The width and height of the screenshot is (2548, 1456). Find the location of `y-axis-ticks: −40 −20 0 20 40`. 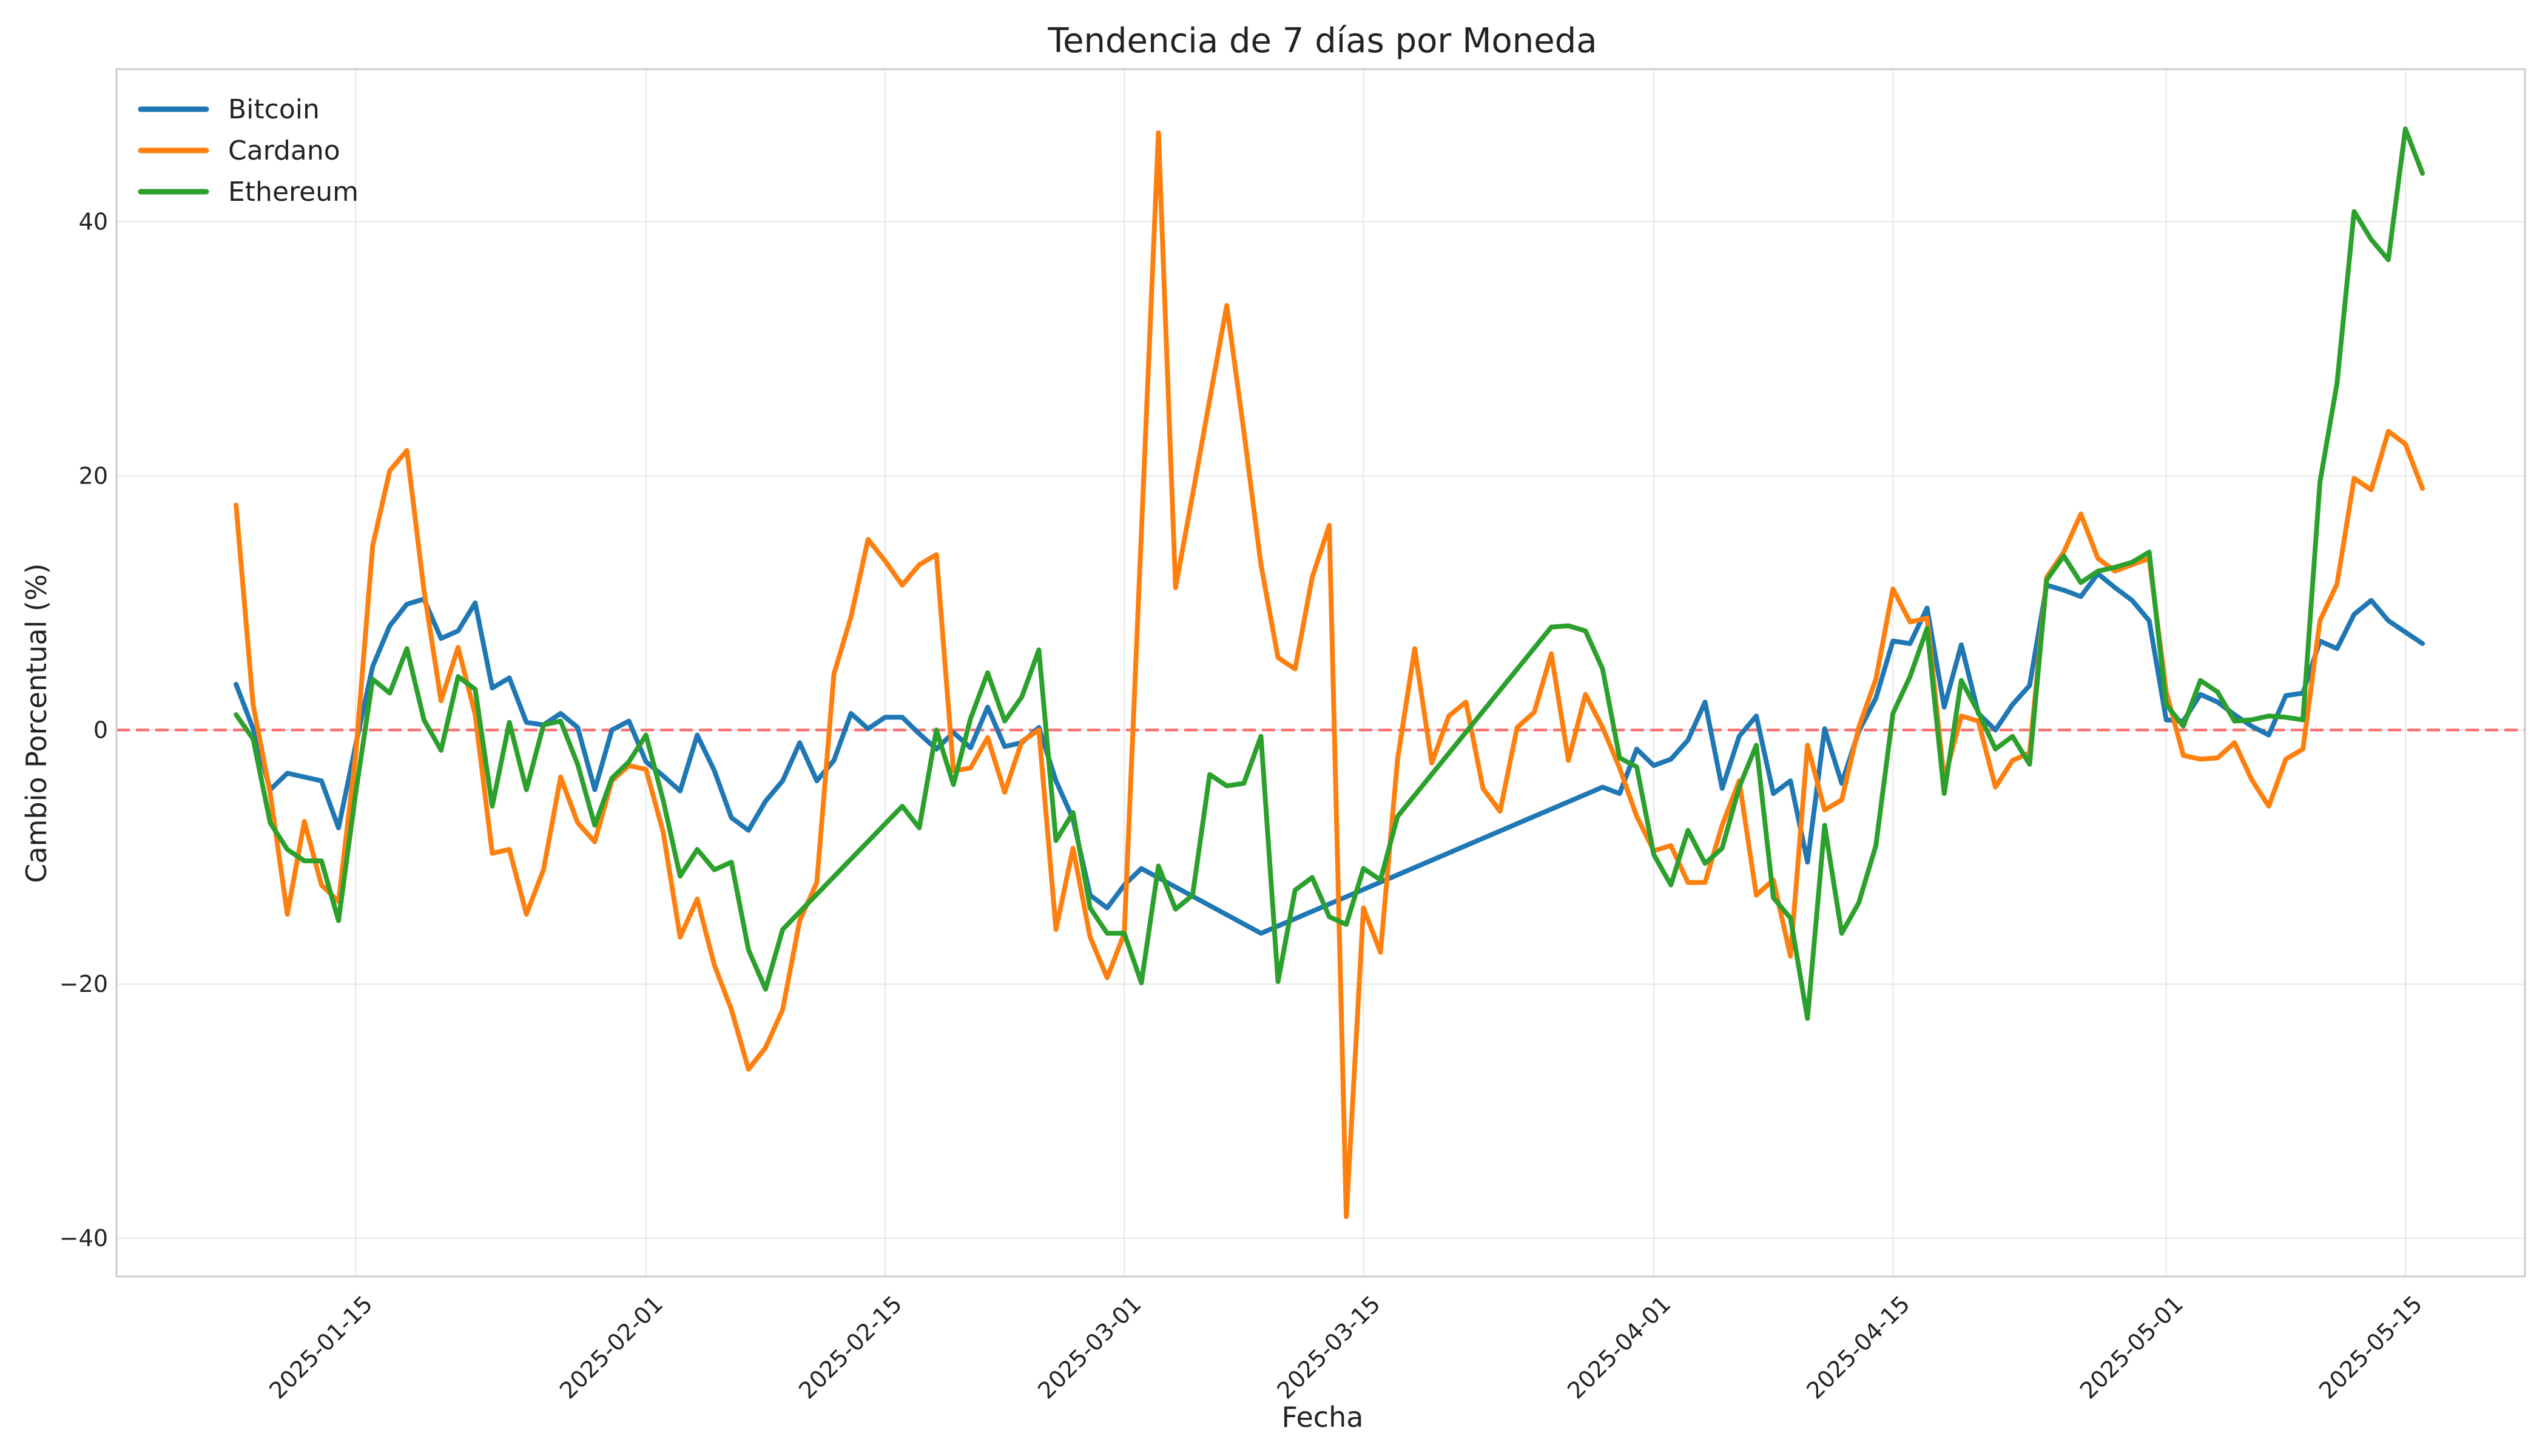

y-axis-ticks: −40 −20 0 20 40 is located at coordinates (83, 730).